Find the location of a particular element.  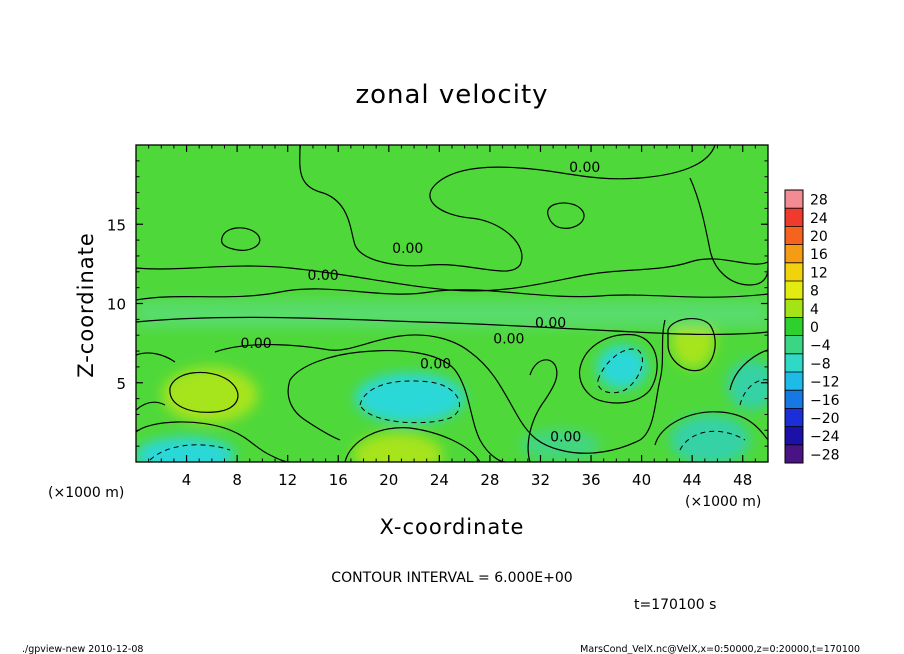

colorbar-label: −4 is located at coordinates (820, 346).